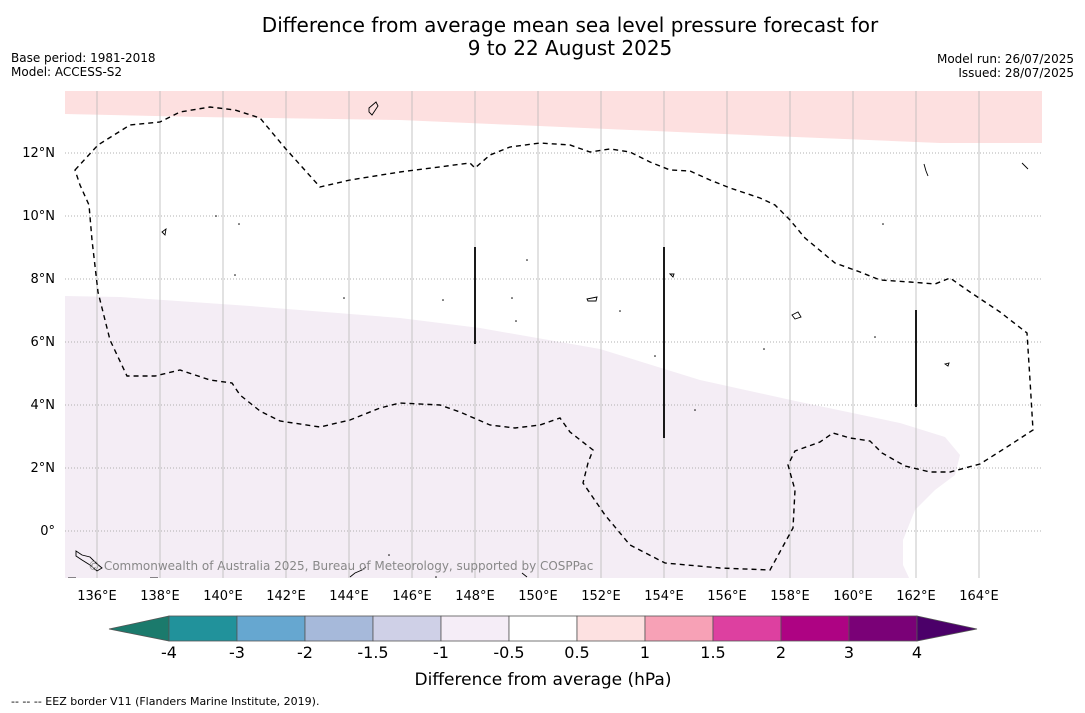 The height and width of the screenshot is (713, 1085). Describe the element at coordinates (305, 652) in the screenshot. I see `colorbar-tick: -2` at that location.